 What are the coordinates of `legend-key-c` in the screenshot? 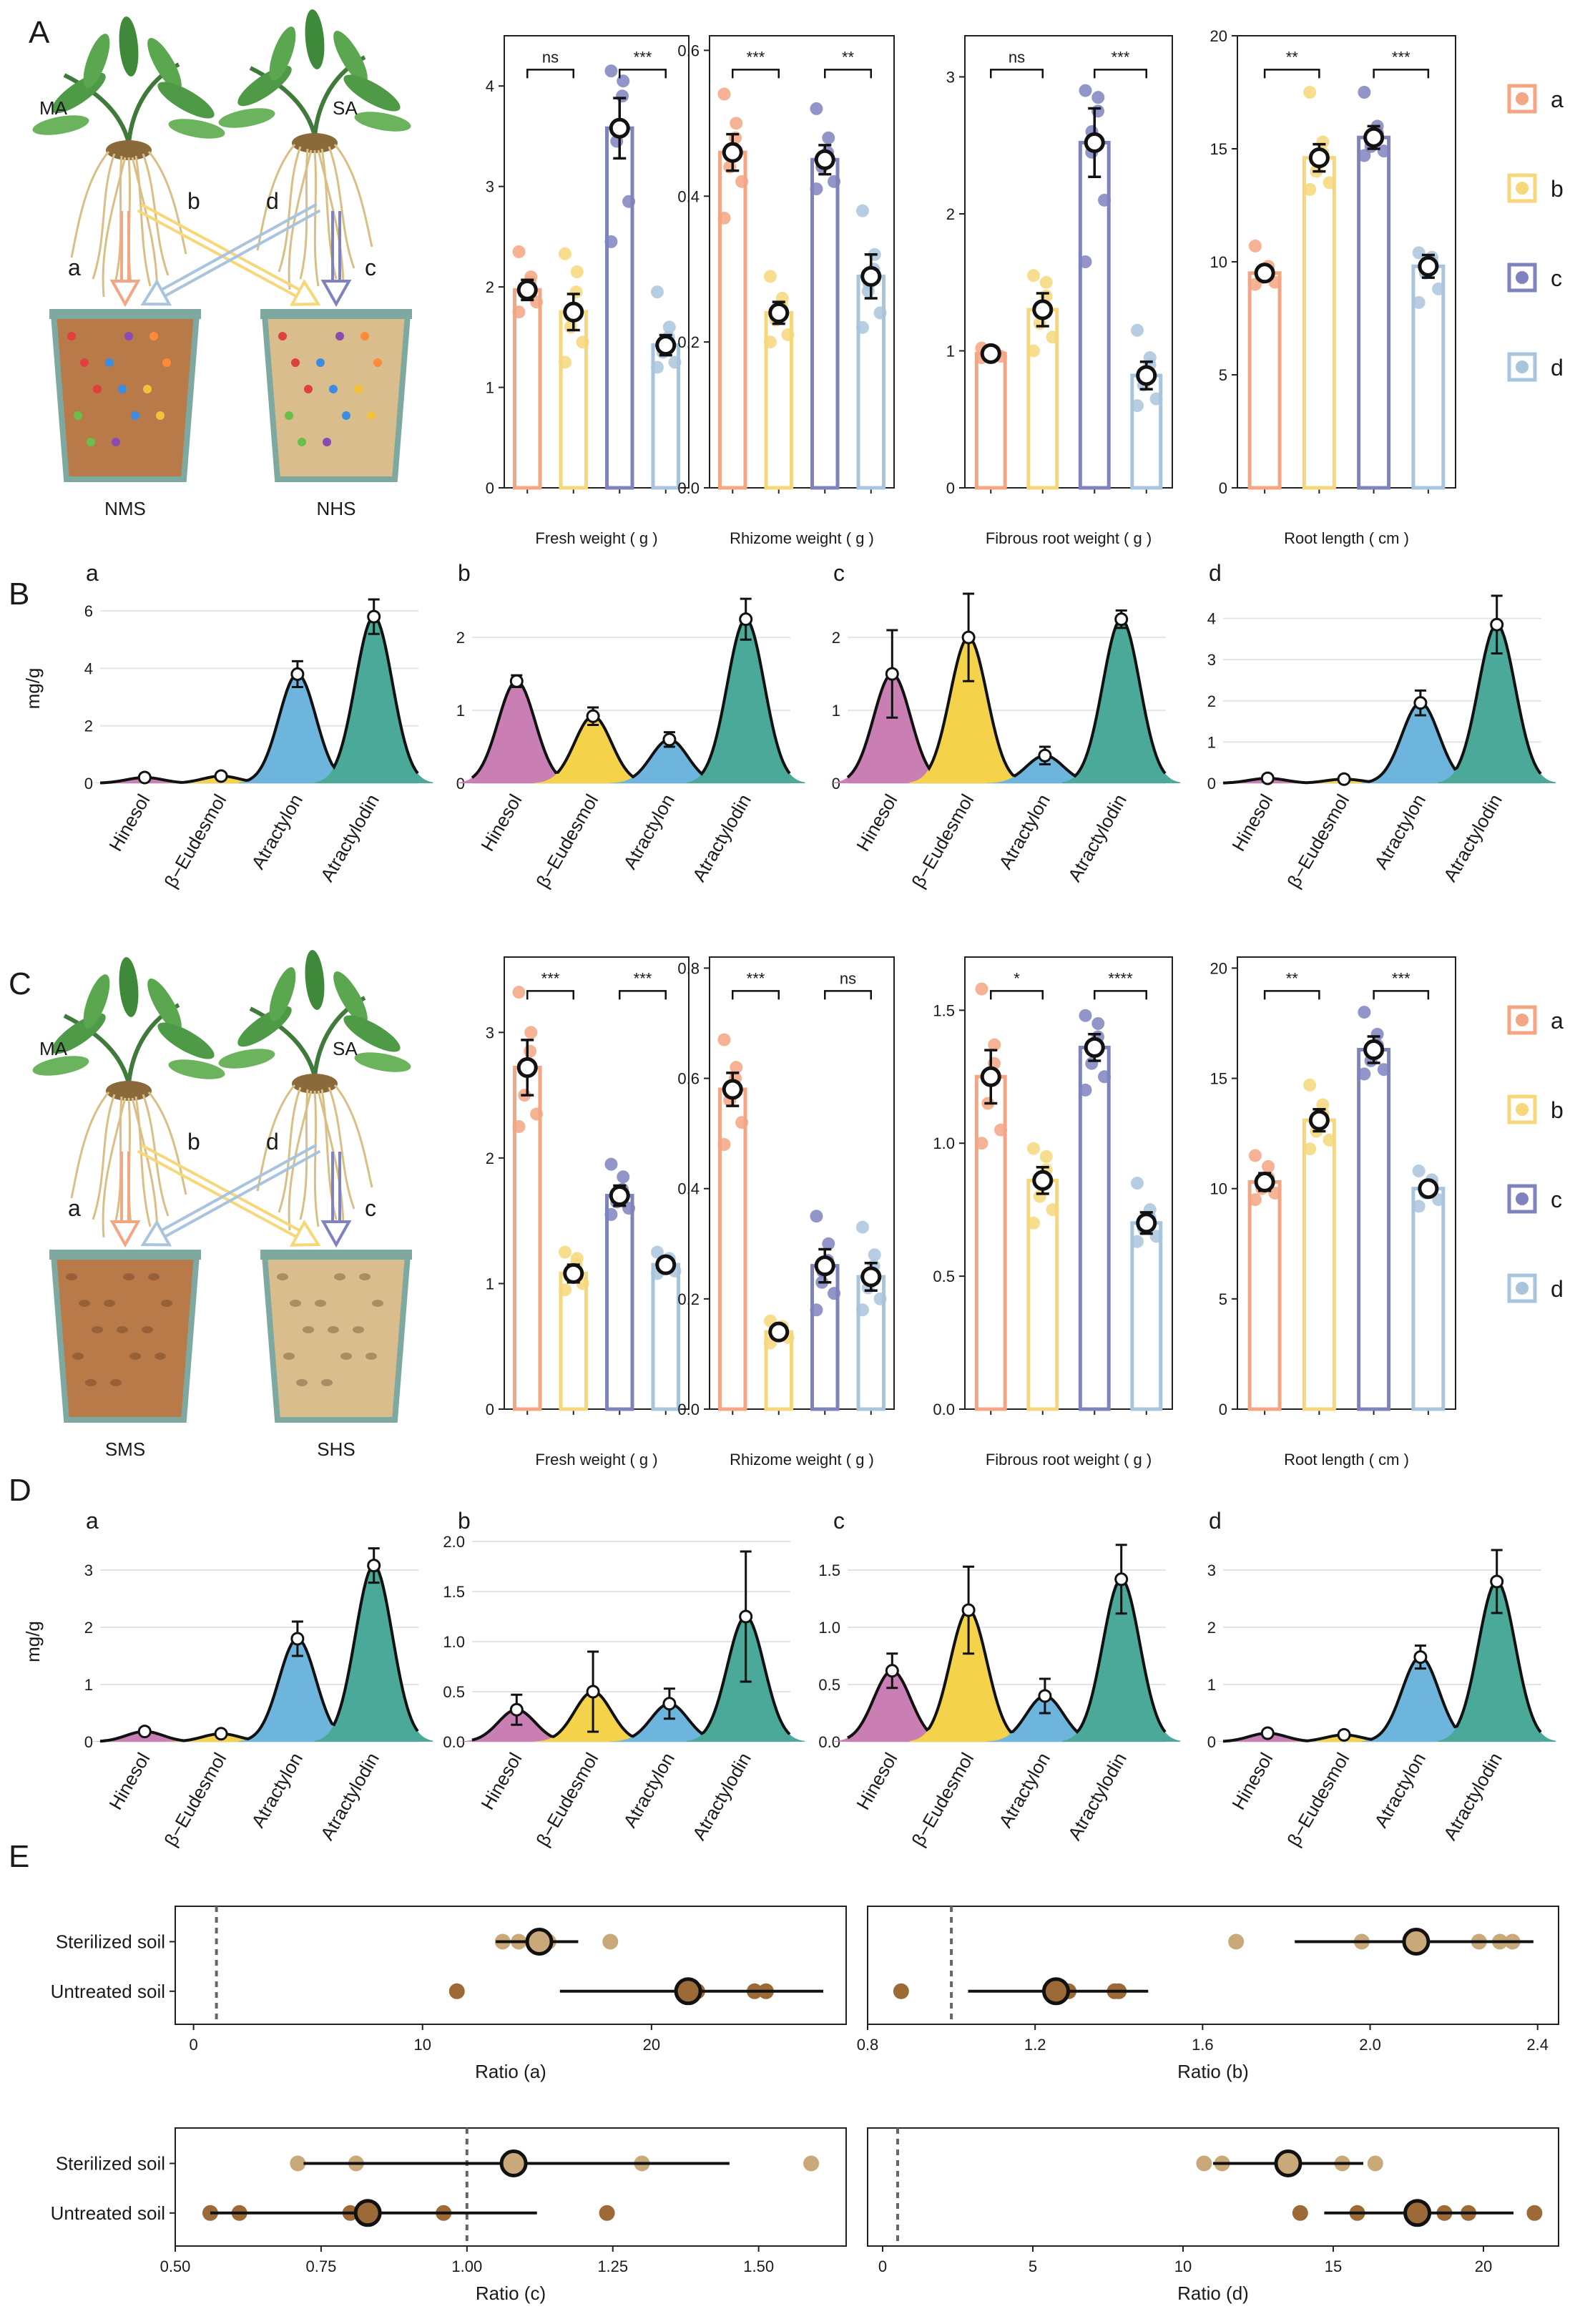 It's located at (1522, 278).